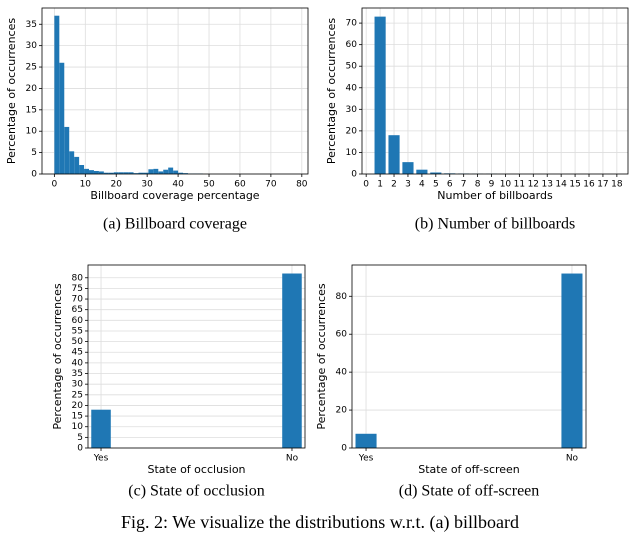 The image size is (640, 534). Describe the element at coordinates (80, 438) in the screenshot. I see `y-tick-label: 5` at that location.